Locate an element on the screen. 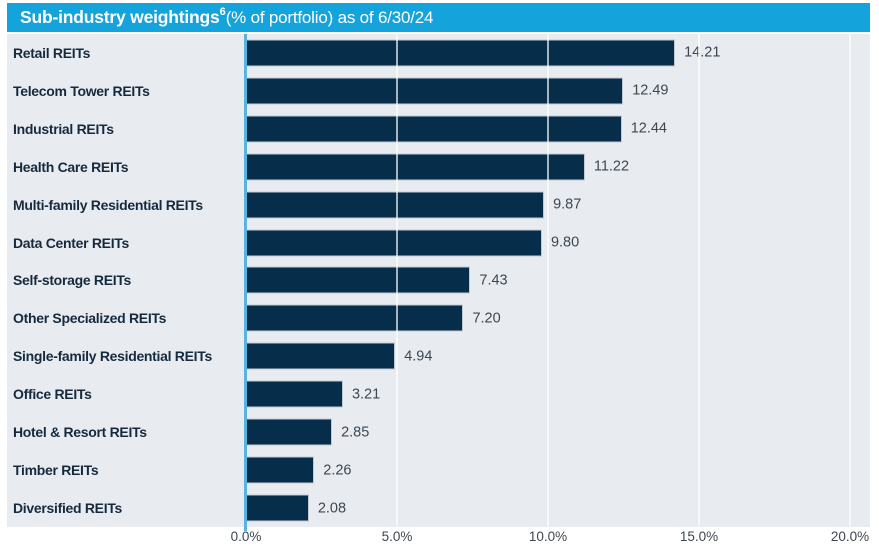  bar-track: 2.85 is located at coordinates (548, 432).